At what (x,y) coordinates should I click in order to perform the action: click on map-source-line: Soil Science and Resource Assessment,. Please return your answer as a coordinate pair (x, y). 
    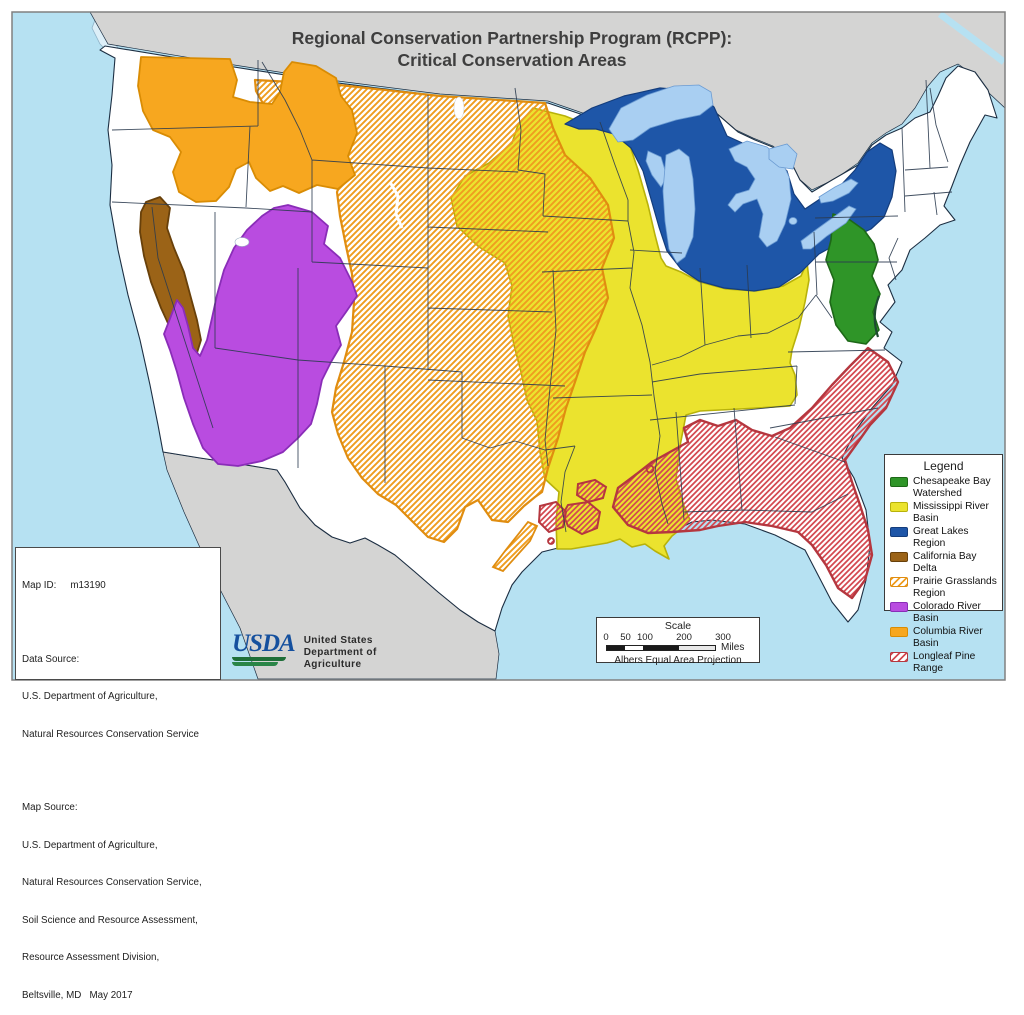
    Looking at the image, I should click on (110, 920).